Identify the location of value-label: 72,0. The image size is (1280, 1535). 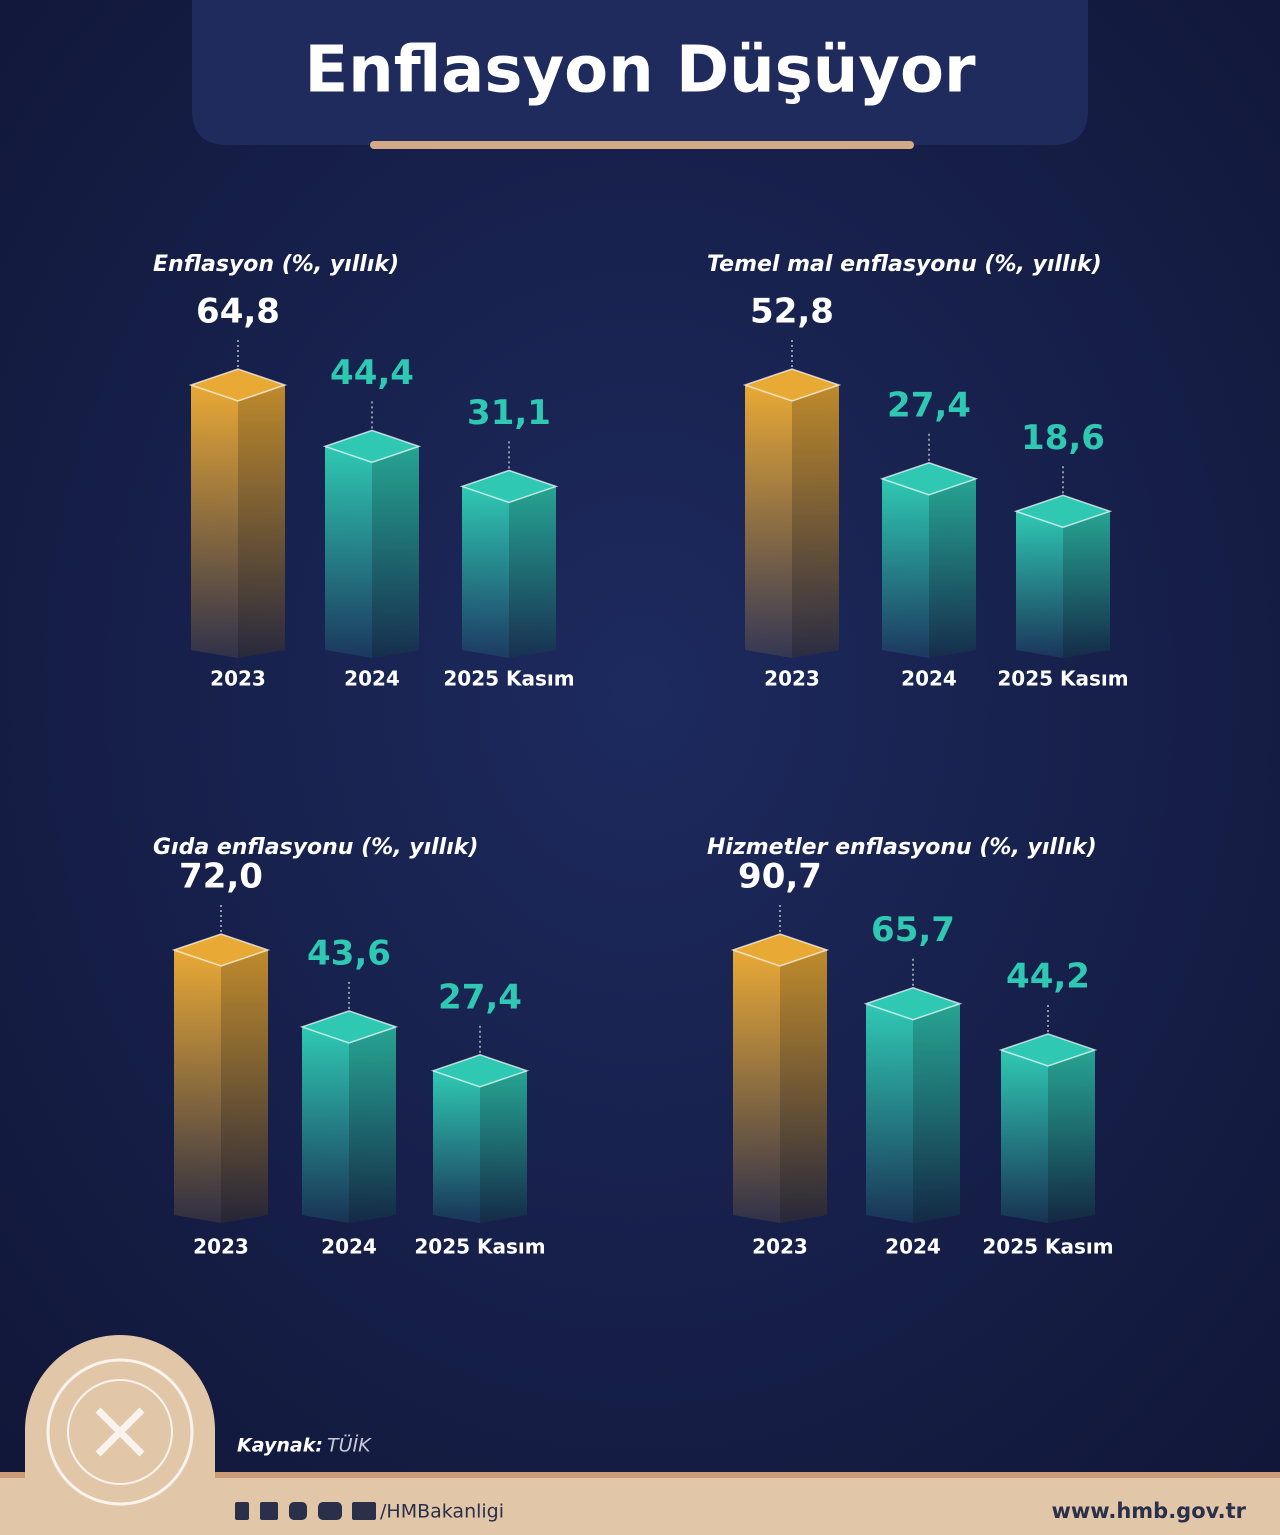
(221, 877).